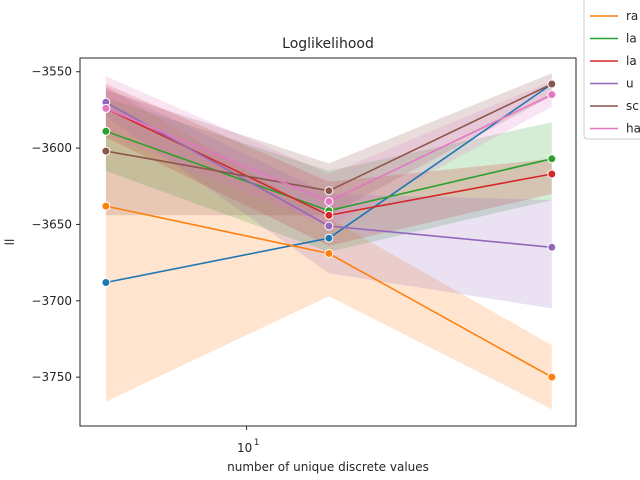 This screenshot has height=480, width=640. What do you see at coordinates (257, 443) in the screenshot?
I see `x-tick-exponent: 1` at bounding box center [257, 443].